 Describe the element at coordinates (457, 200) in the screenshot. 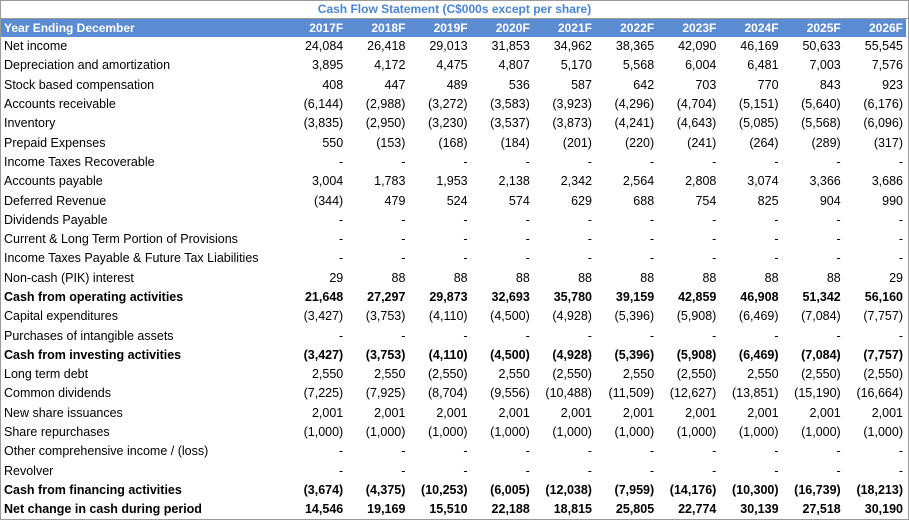

I see `cell-value: 524` at that location.